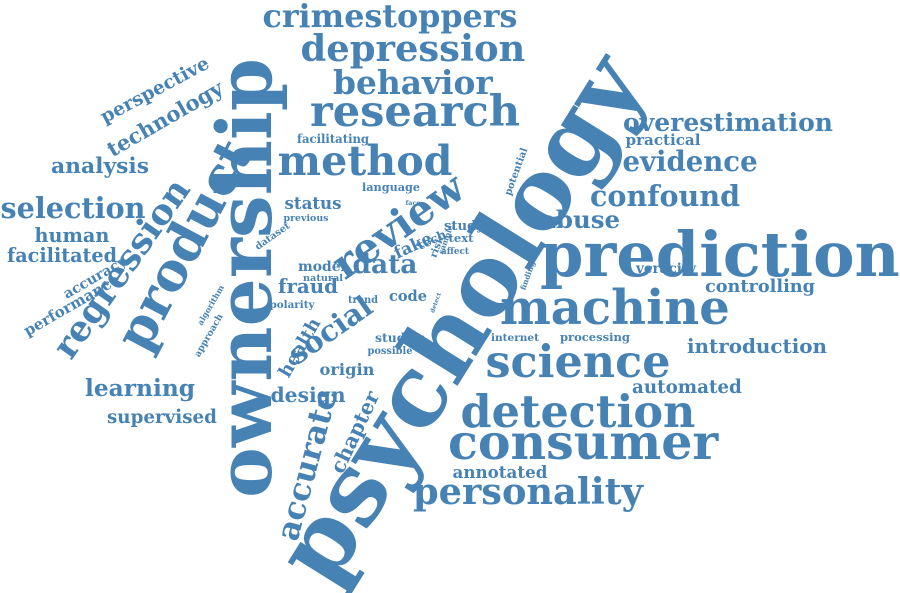 The image size is (900, 593). I want to click on word-veracity: veracity, so click(666, 269).